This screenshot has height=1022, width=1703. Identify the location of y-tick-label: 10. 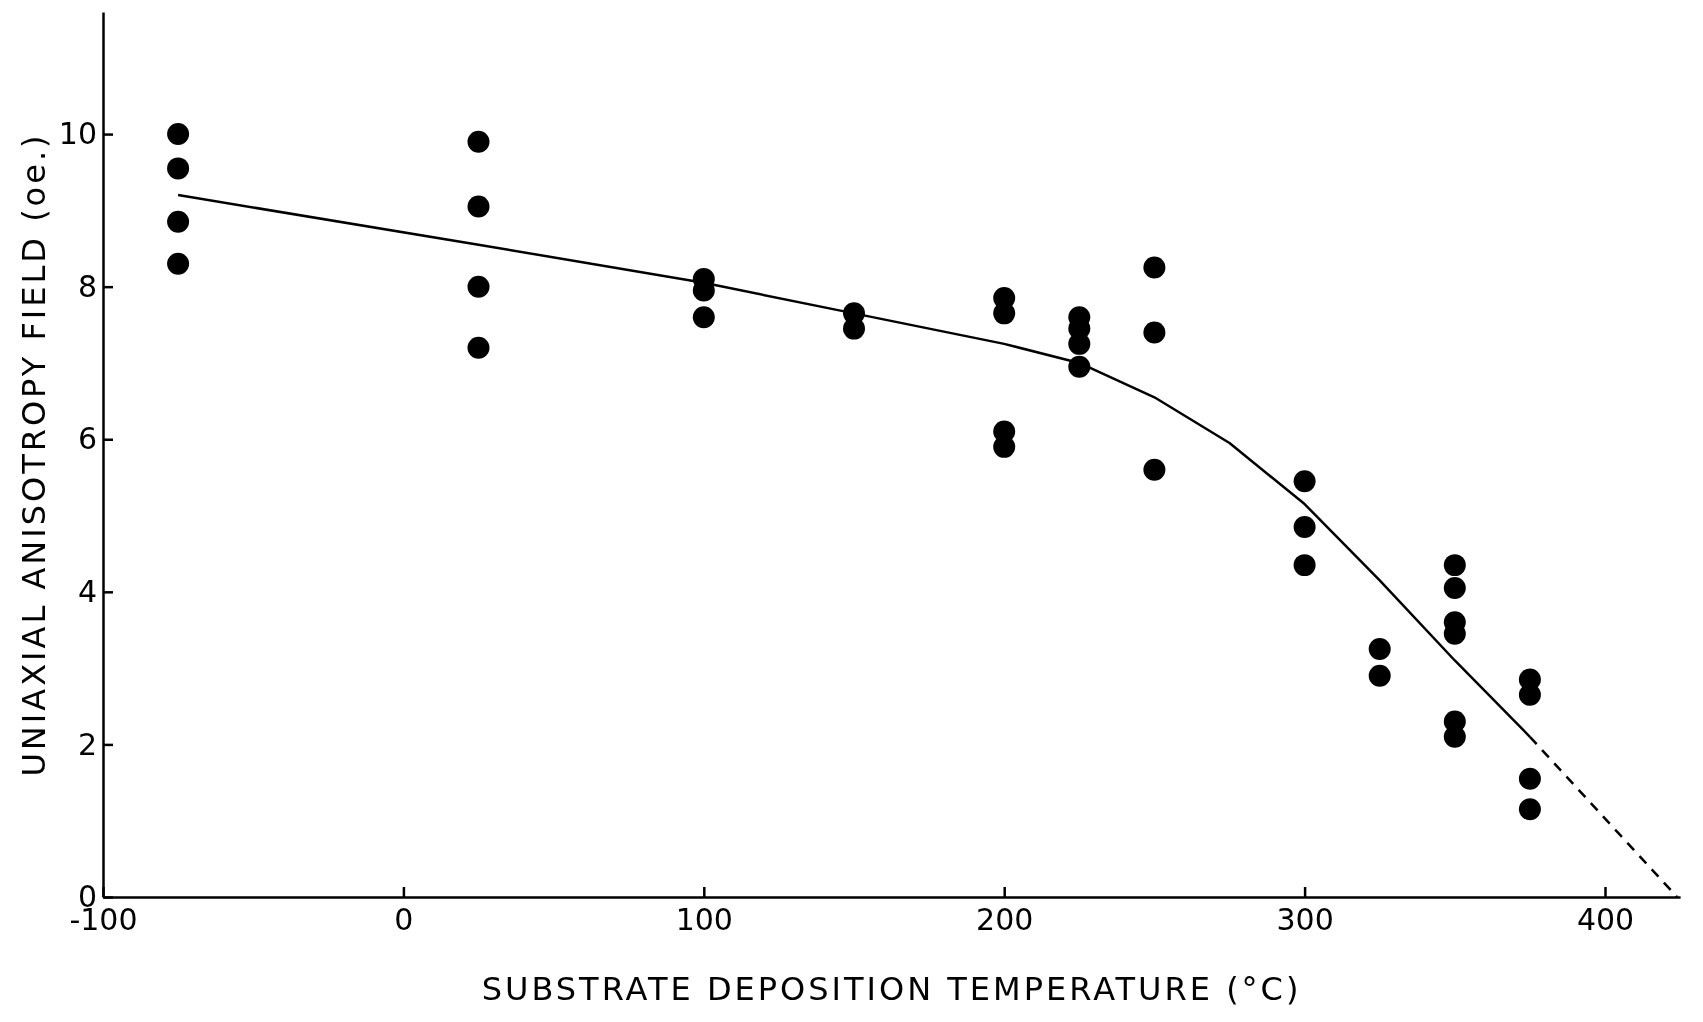
(77, 134).